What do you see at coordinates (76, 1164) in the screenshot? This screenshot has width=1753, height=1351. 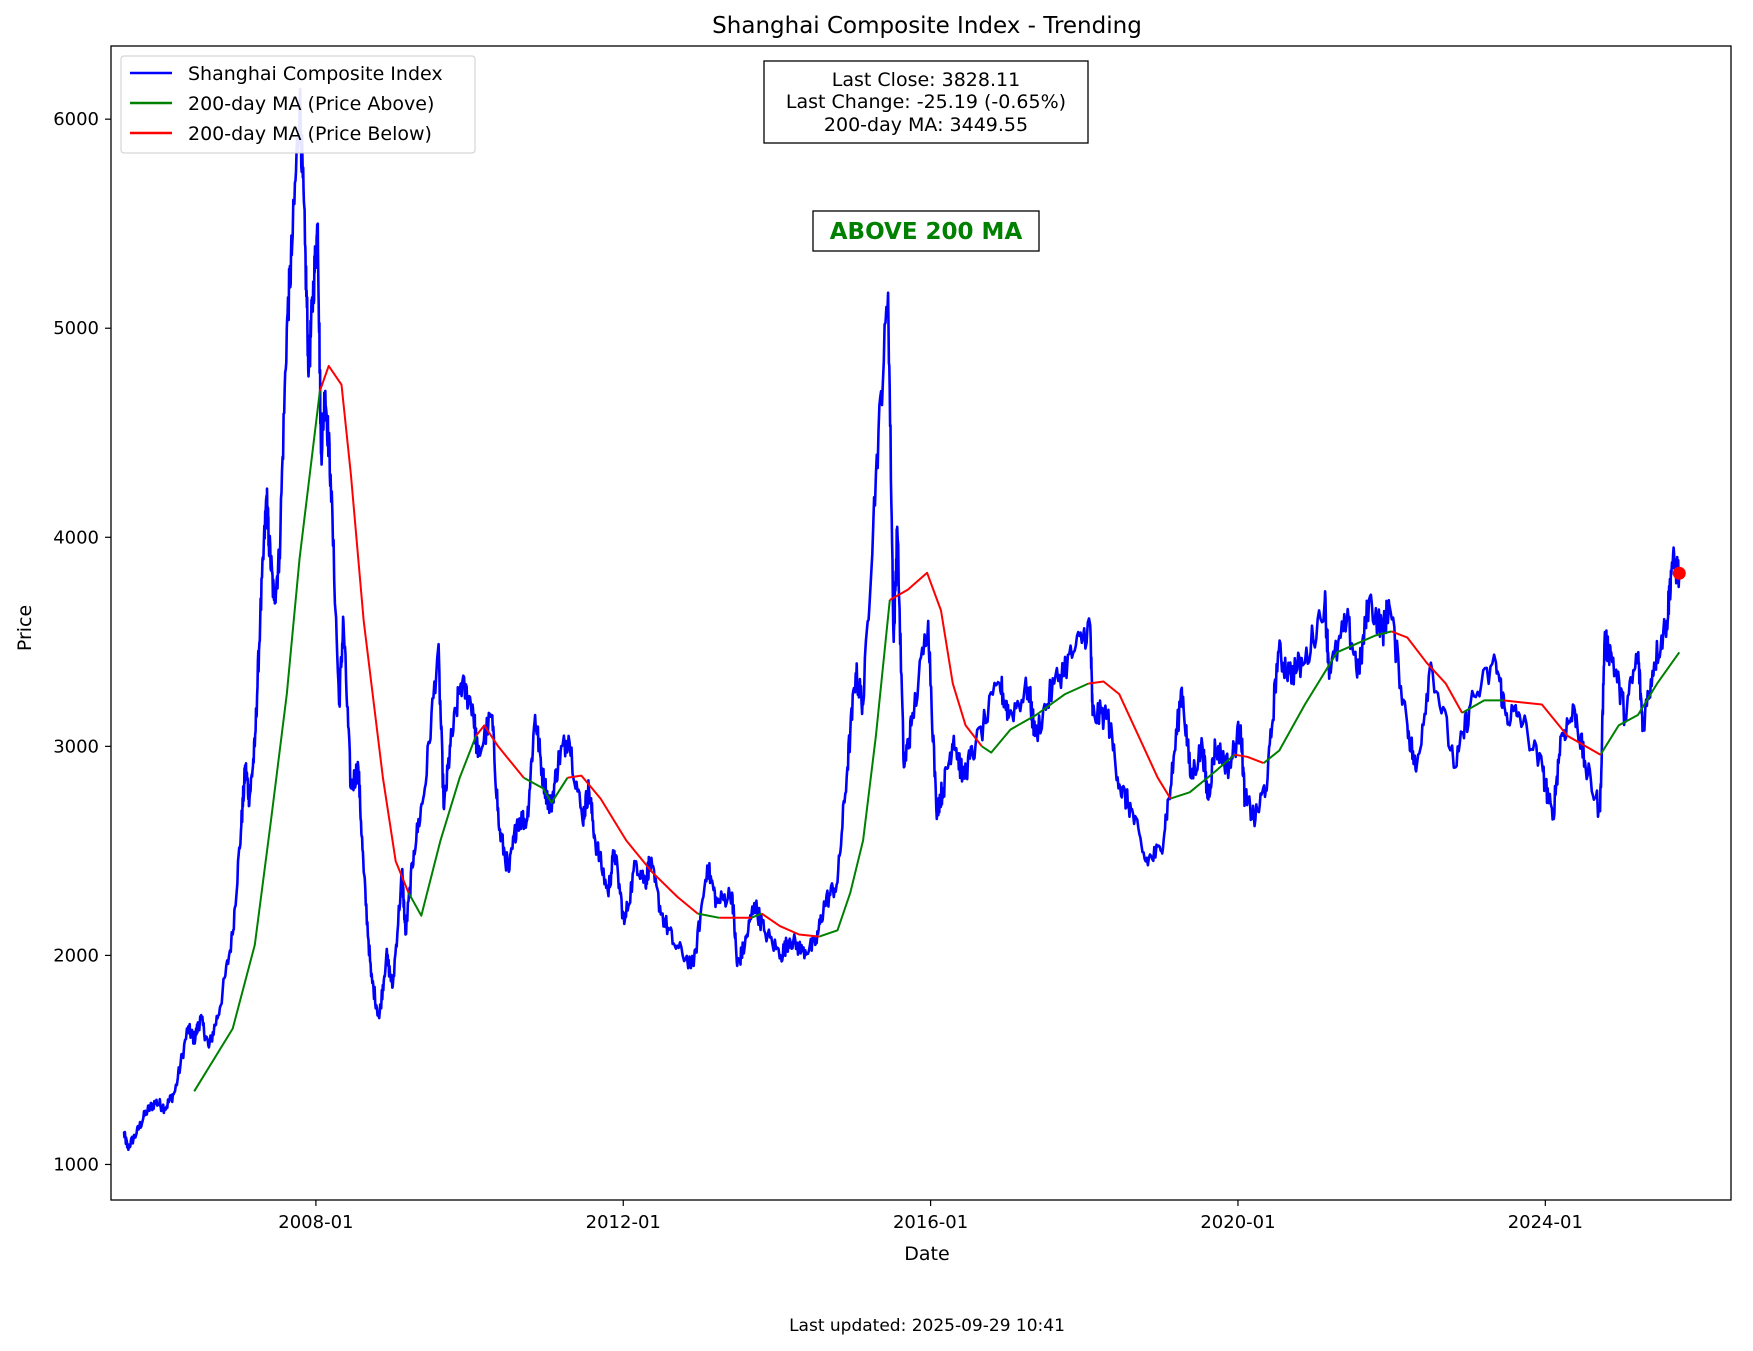 I see `y-tick-label-0: 1000` at bounding box center [76, 1164].